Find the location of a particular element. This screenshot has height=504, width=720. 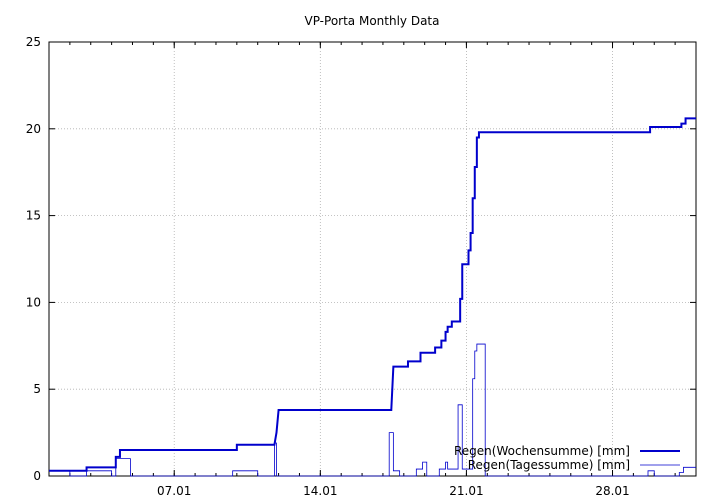

legend-label: Regen(Tagessumme) [mm] is located at coordinates (549, 465).